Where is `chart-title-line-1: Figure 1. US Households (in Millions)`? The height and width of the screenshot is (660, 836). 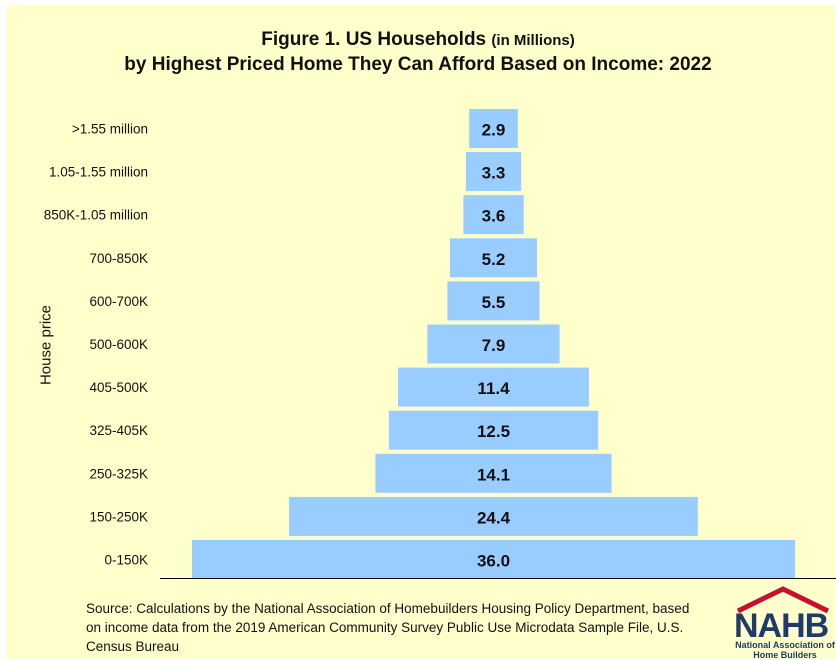 chart-title-line-1: Figure 1. US Households (in Millions) is located at coordinates (418, 40).